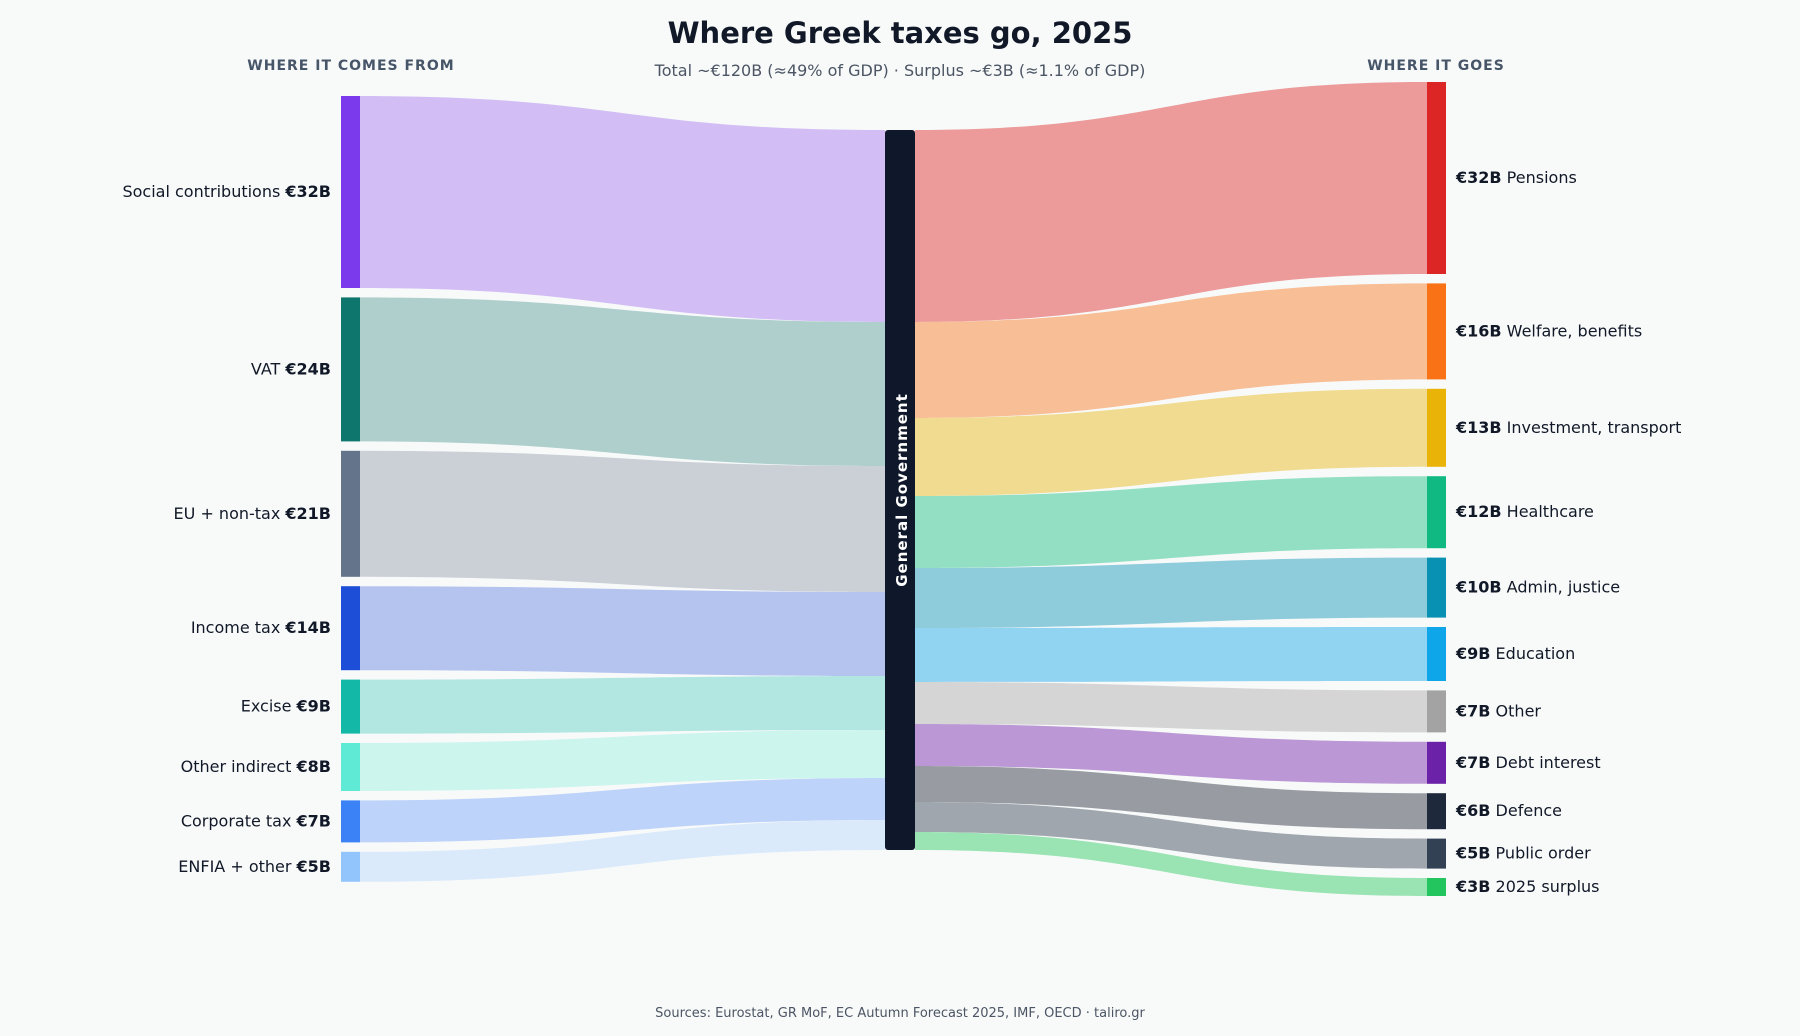 The width and height of the screenshot is (1800, 1036). Describe the element at coordinates (254, 865) in the screenshot. I see `source-label-enfia-other: ENFIA + other €5B` at that location.